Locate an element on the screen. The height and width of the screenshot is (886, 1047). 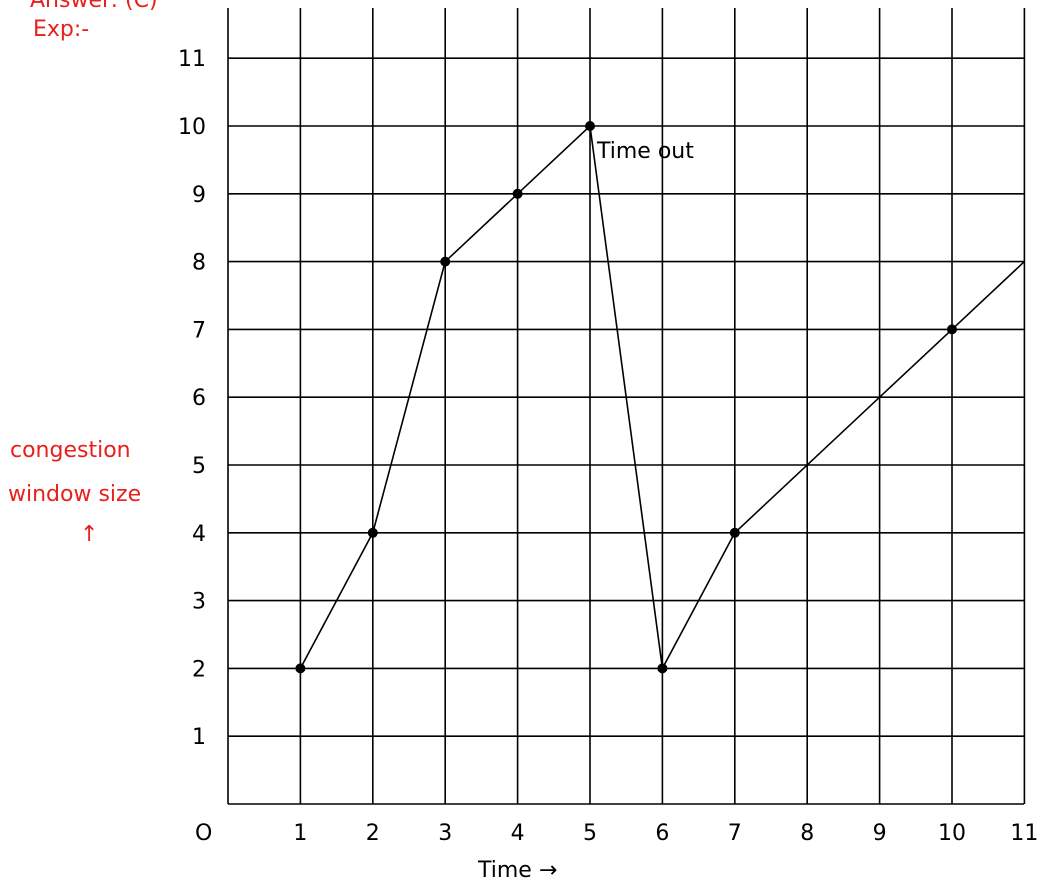
y-tick-9: 9 is located at coordinates (199, 195).